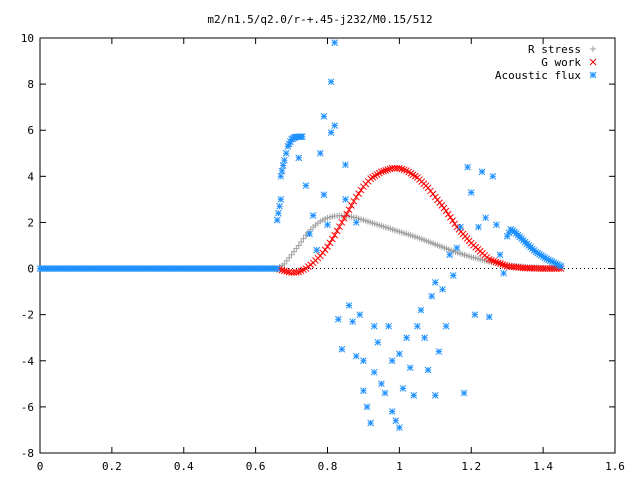  I want to click on y-tick-label: 4, so click(30, 176).